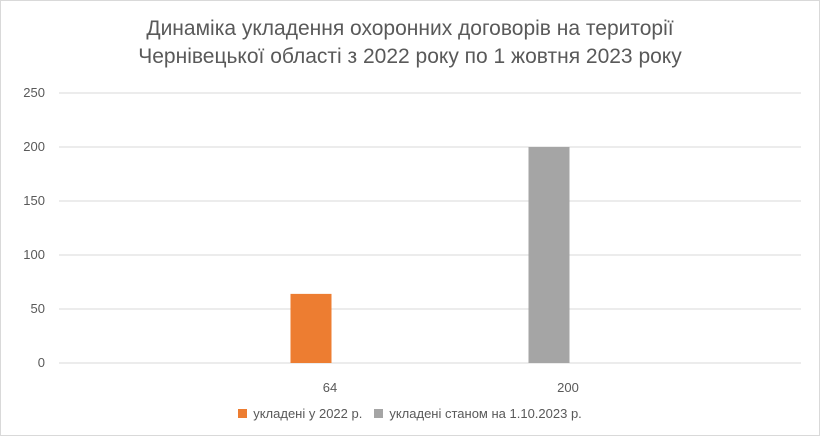 This screenshot has height=436, width=820. I want to click on y-tick-label-250: 250, so click(34, 92).